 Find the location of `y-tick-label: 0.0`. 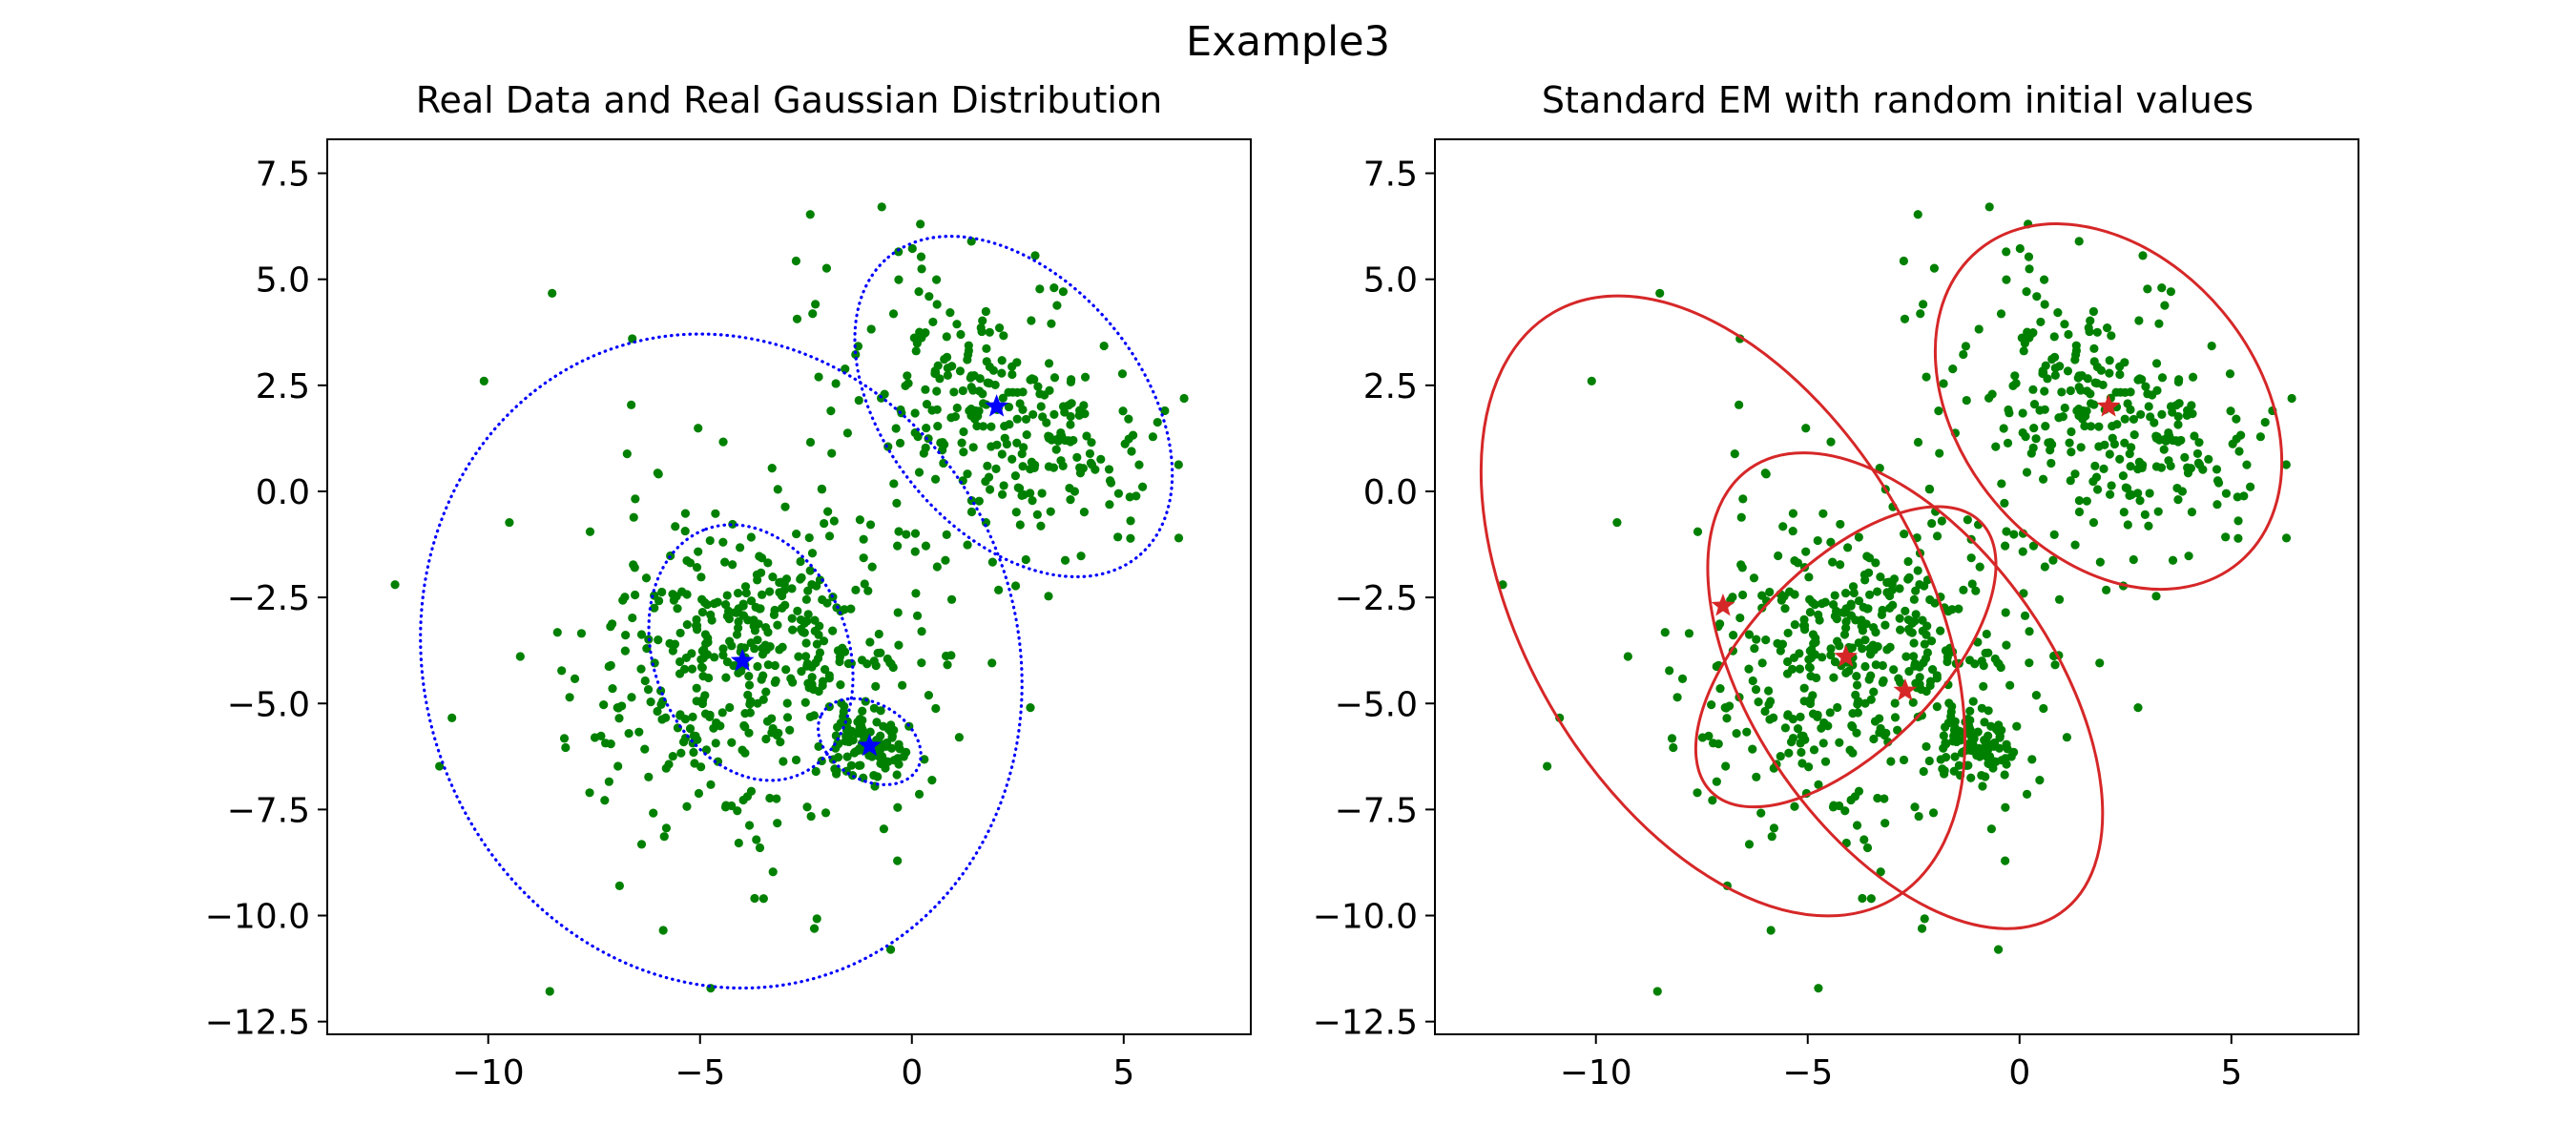

y-tick-label: 0.0 is located at coordinates (283, 493).